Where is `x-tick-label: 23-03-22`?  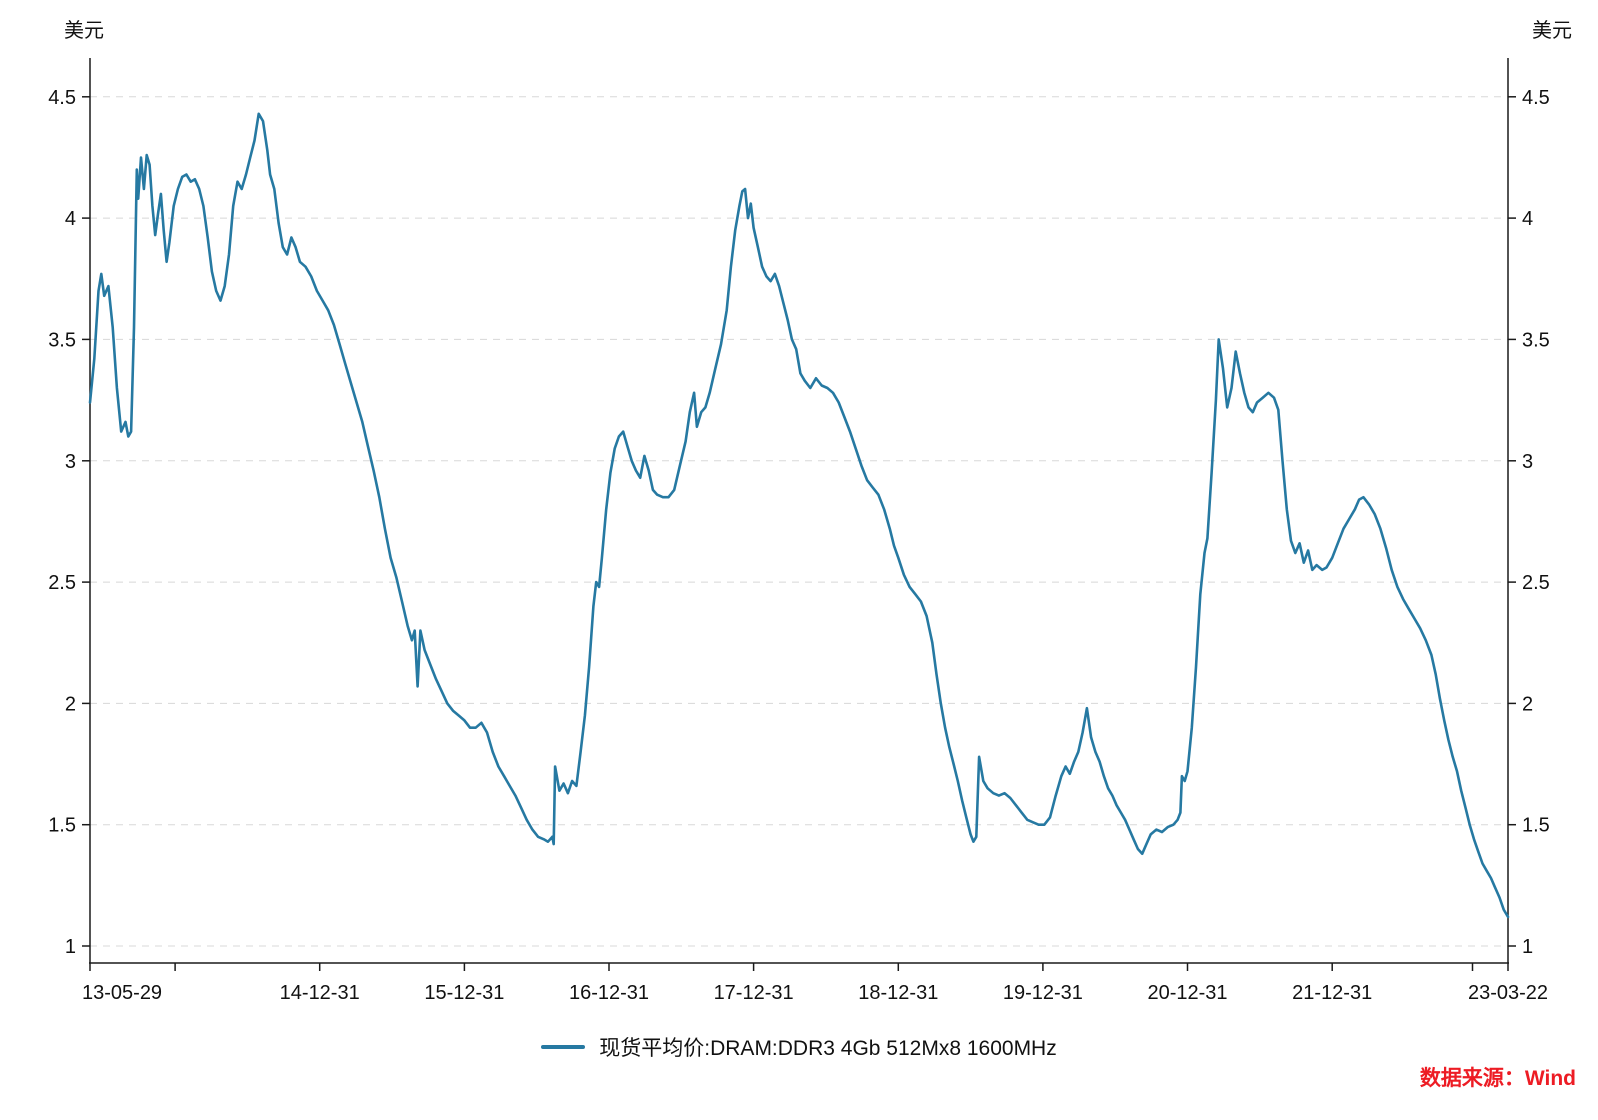
x-tick-label: 23-03-22 is located at coordinates (1508, 993).